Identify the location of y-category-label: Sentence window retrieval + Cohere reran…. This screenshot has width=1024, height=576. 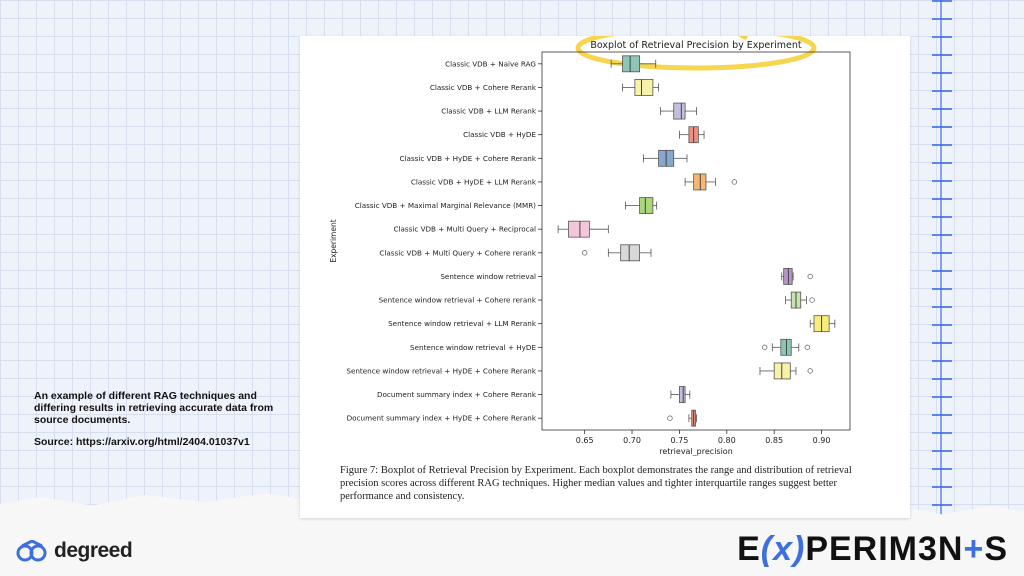
(458, 300).